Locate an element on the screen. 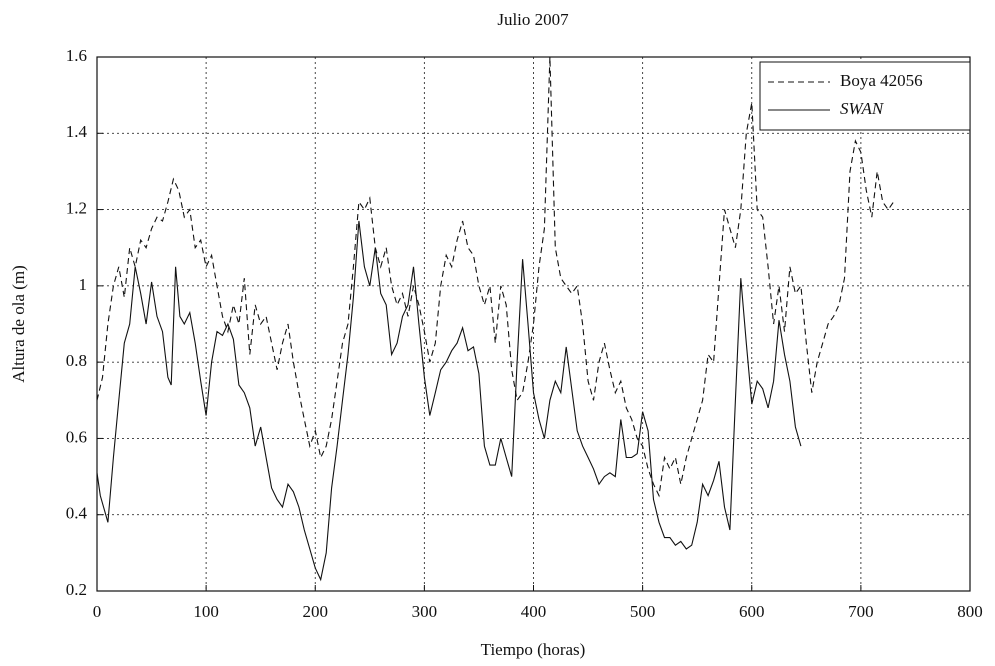 Image resolution: width=995 pixels, height=666 pixels. y-tick-label: 1 is located at coordinates (83, 284).